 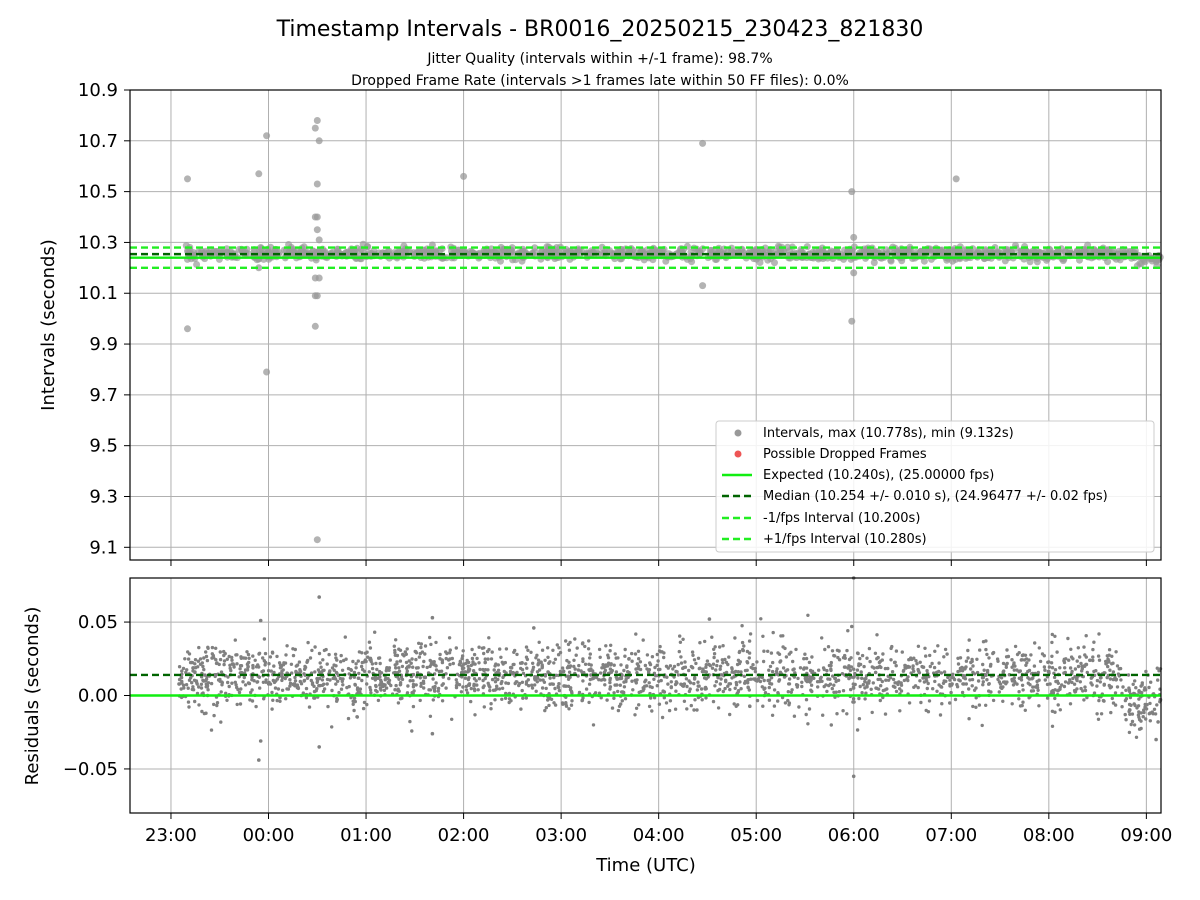 I want to click on interval-point, so click(x=1128, y=255).